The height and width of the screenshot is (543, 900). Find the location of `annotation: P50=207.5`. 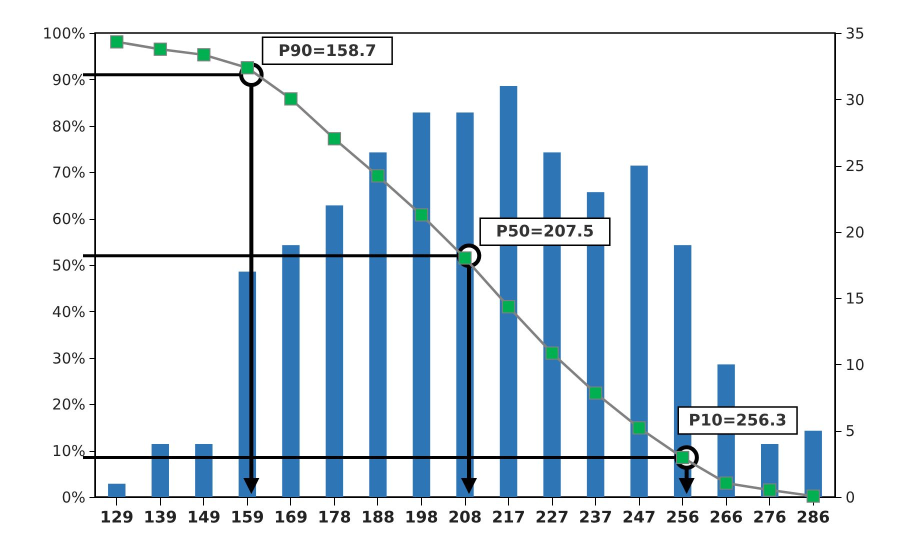

annotation: P50=207.5 is located at coordinates (545, 231).